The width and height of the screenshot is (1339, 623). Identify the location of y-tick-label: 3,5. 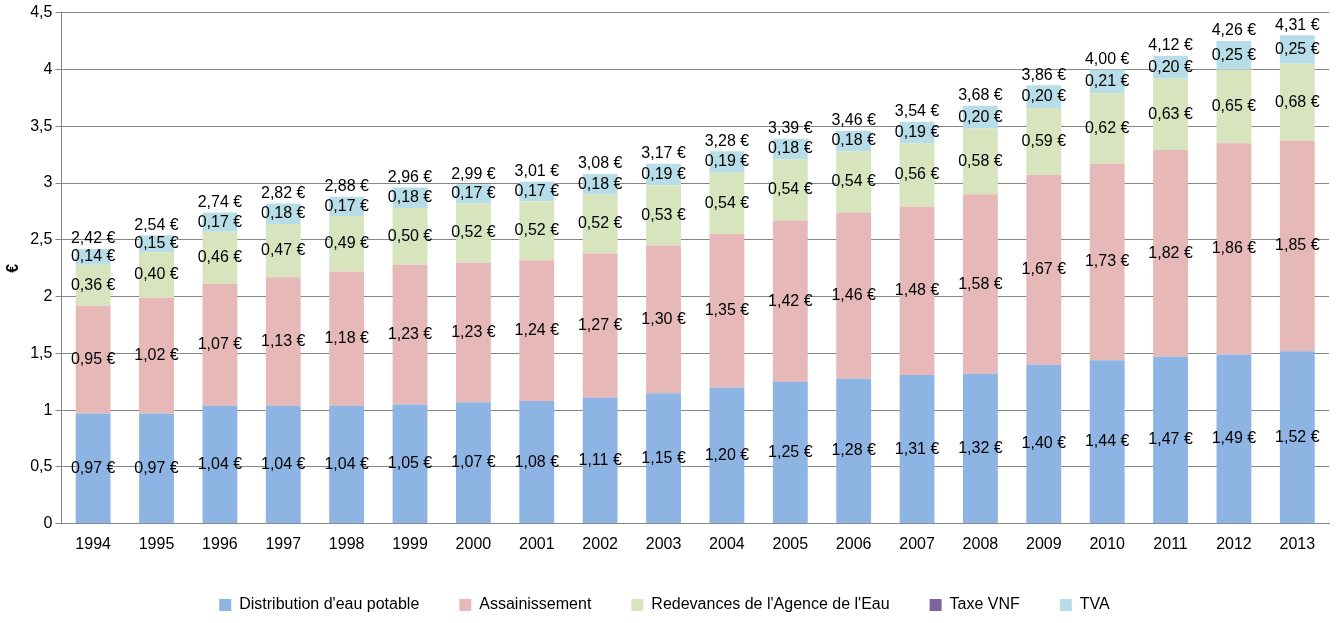
(41, 125).